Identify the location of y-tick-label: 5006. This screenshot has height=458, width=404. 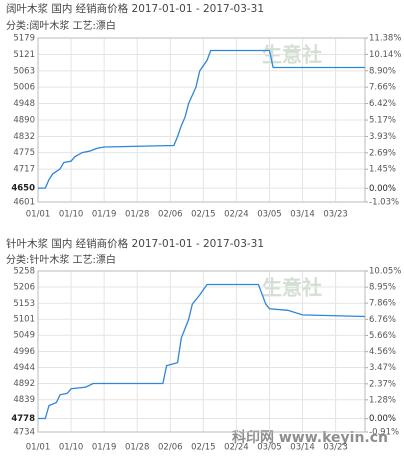
(24, 88).